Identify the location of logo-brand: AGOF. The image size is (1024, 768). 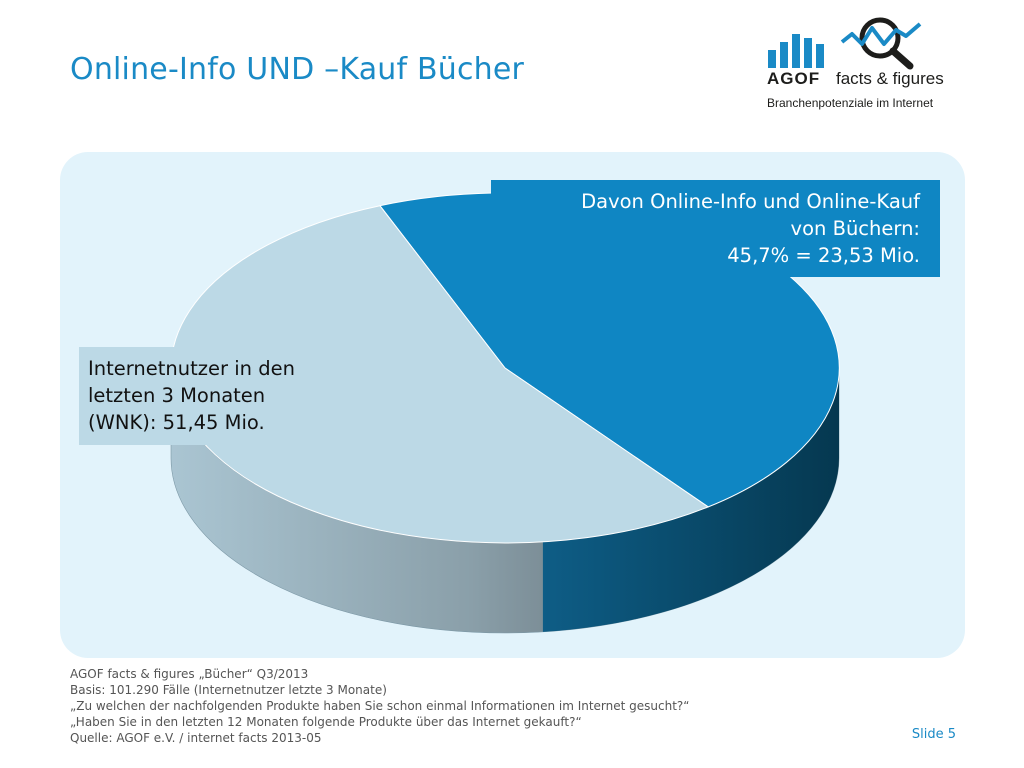
(794, 78).